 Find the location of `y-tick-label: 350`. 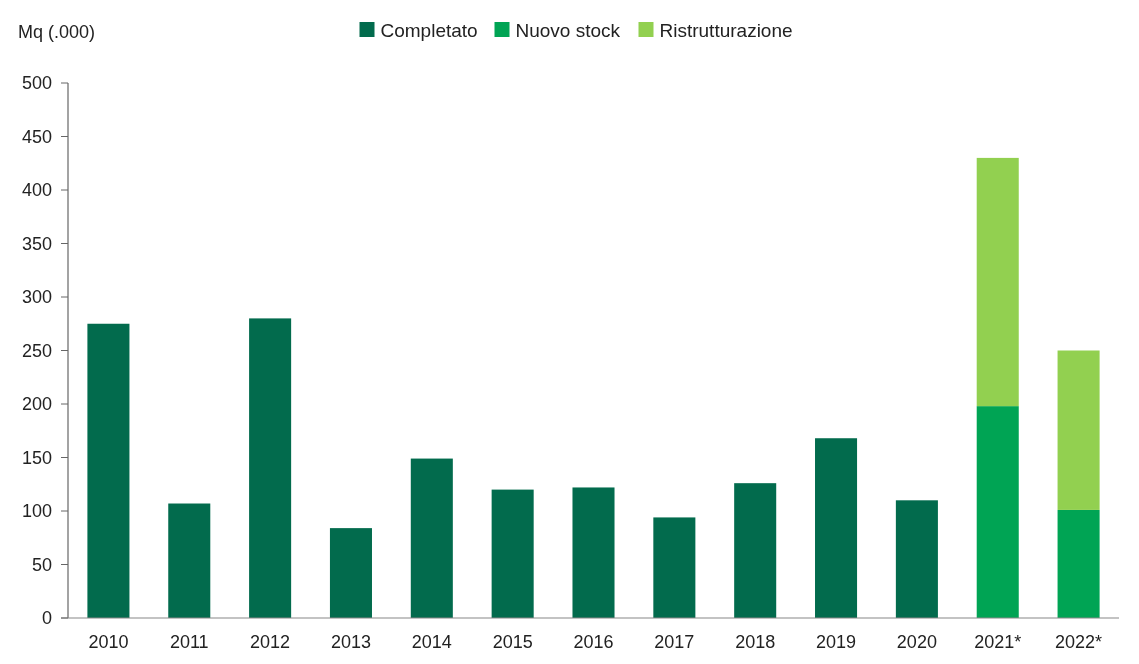

y-tick-label: 350 is located at coordinates (36, 243).